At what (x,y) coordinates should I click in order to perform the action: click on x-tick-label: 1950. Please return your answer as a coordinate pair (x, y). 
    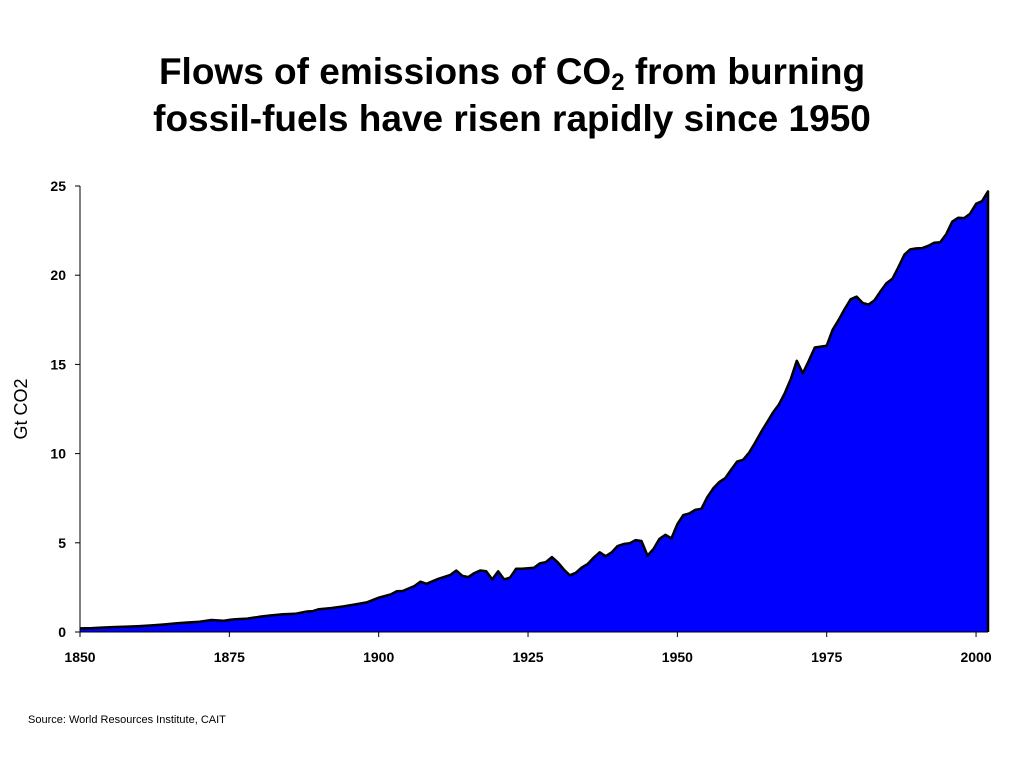
    Looking at the image, I should click on (677, 657).